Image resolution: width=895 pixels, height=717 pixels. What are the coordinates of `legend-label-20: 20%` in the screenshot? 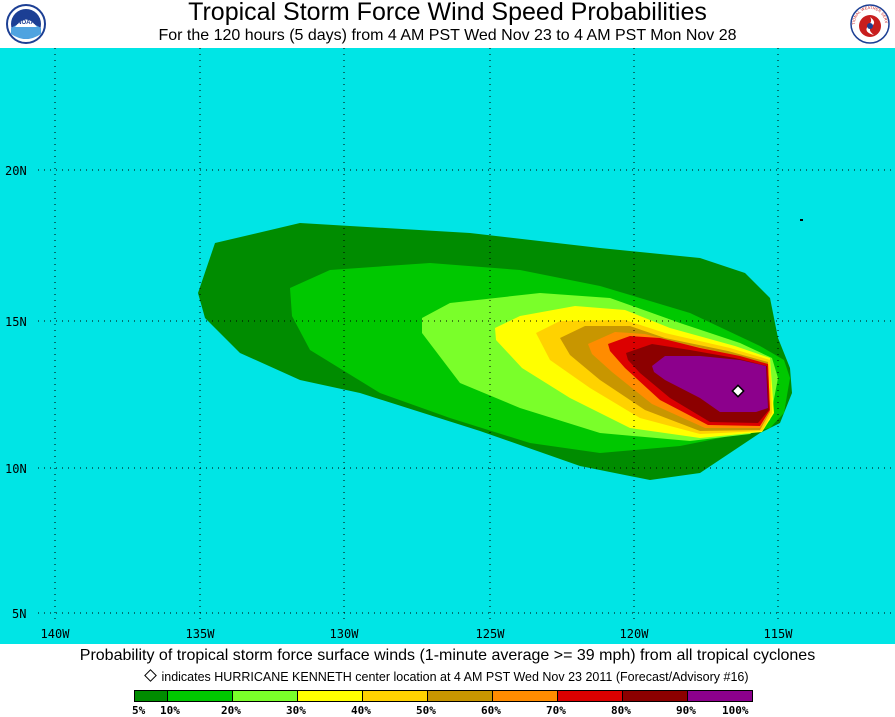 It's located at (231, 710).